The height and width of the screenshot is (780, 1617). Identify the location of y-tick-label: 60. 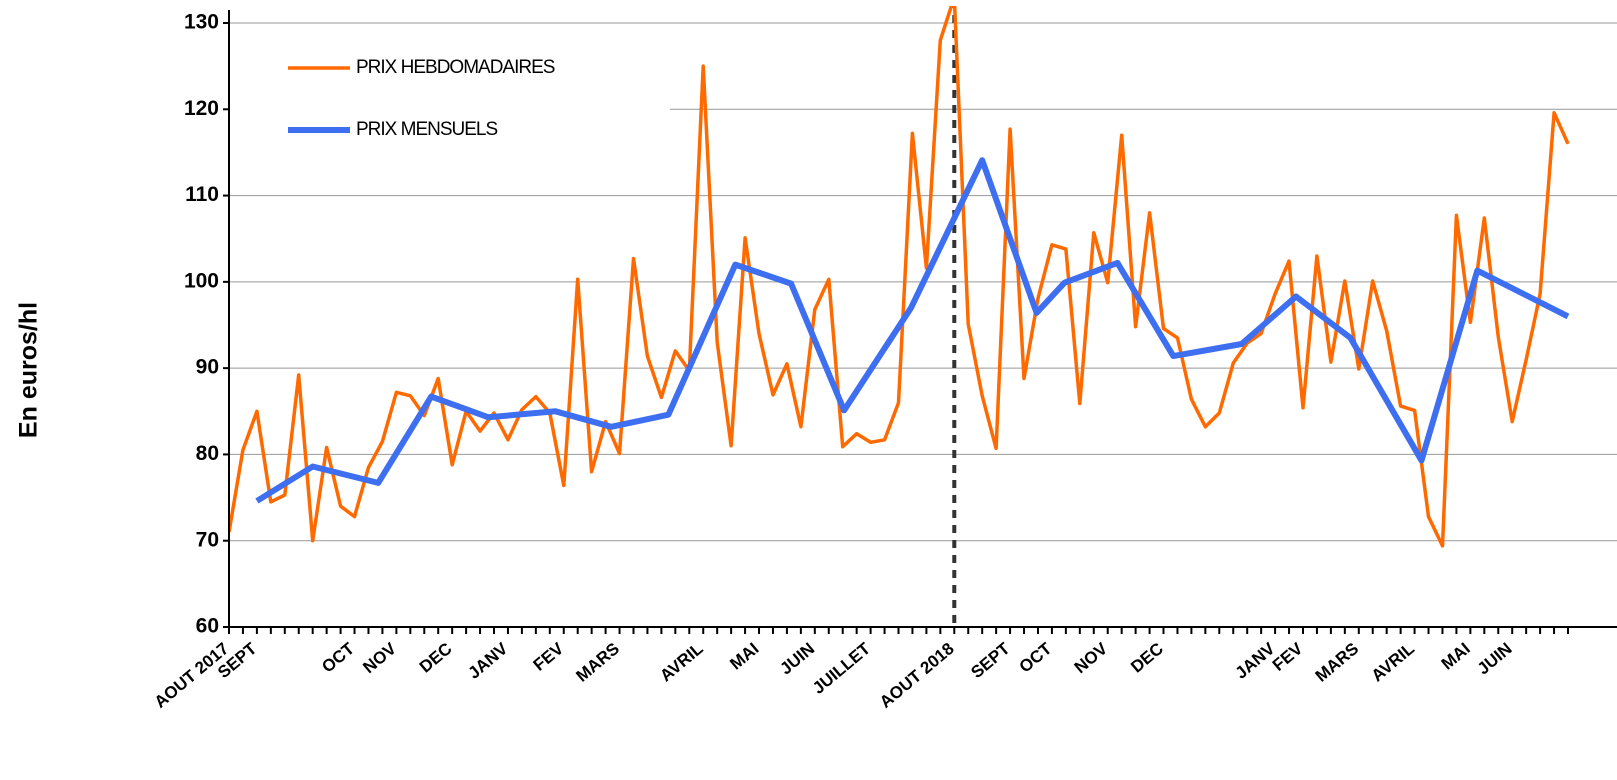
(207, 626).